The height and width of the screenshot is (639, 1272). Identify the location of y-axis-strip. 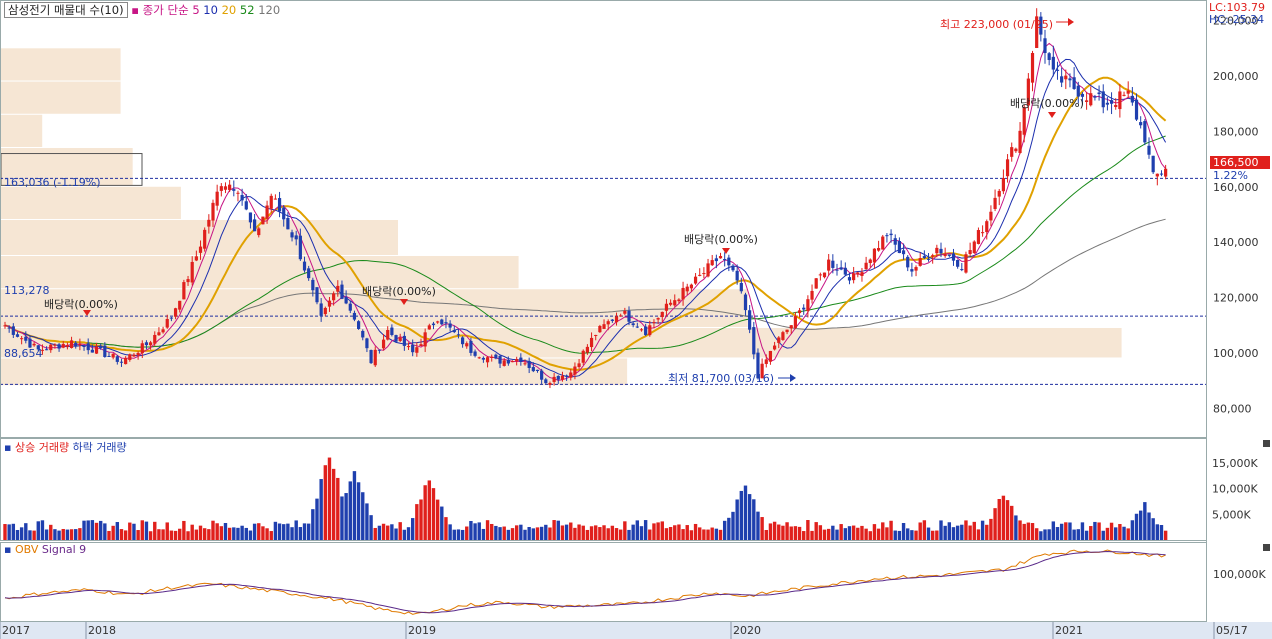
(1239, 311).